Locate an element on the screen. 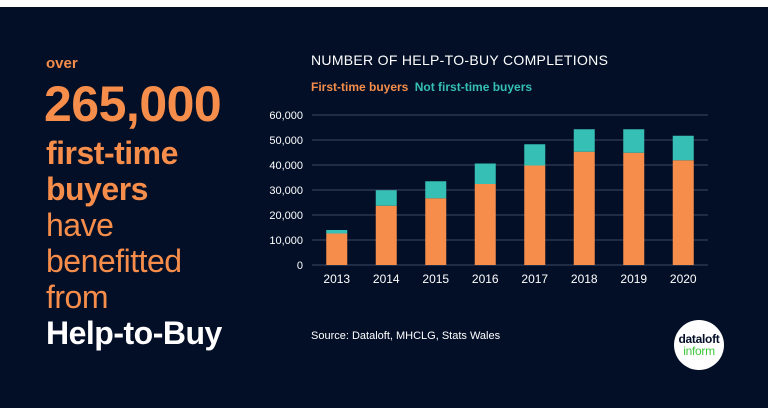 This screenshot has height=408, width=768. y-tick-label: 50,000 is located at coordinates (286, 141).